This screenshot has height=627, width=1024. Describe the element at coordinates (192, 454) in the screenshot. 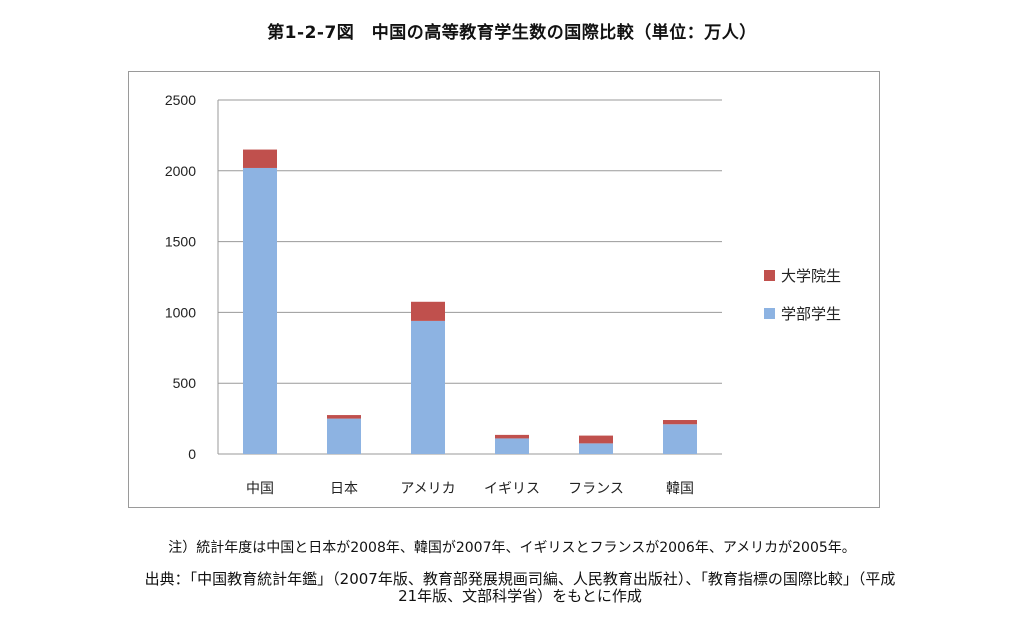

I see `y-tick-label: 0` at that location.